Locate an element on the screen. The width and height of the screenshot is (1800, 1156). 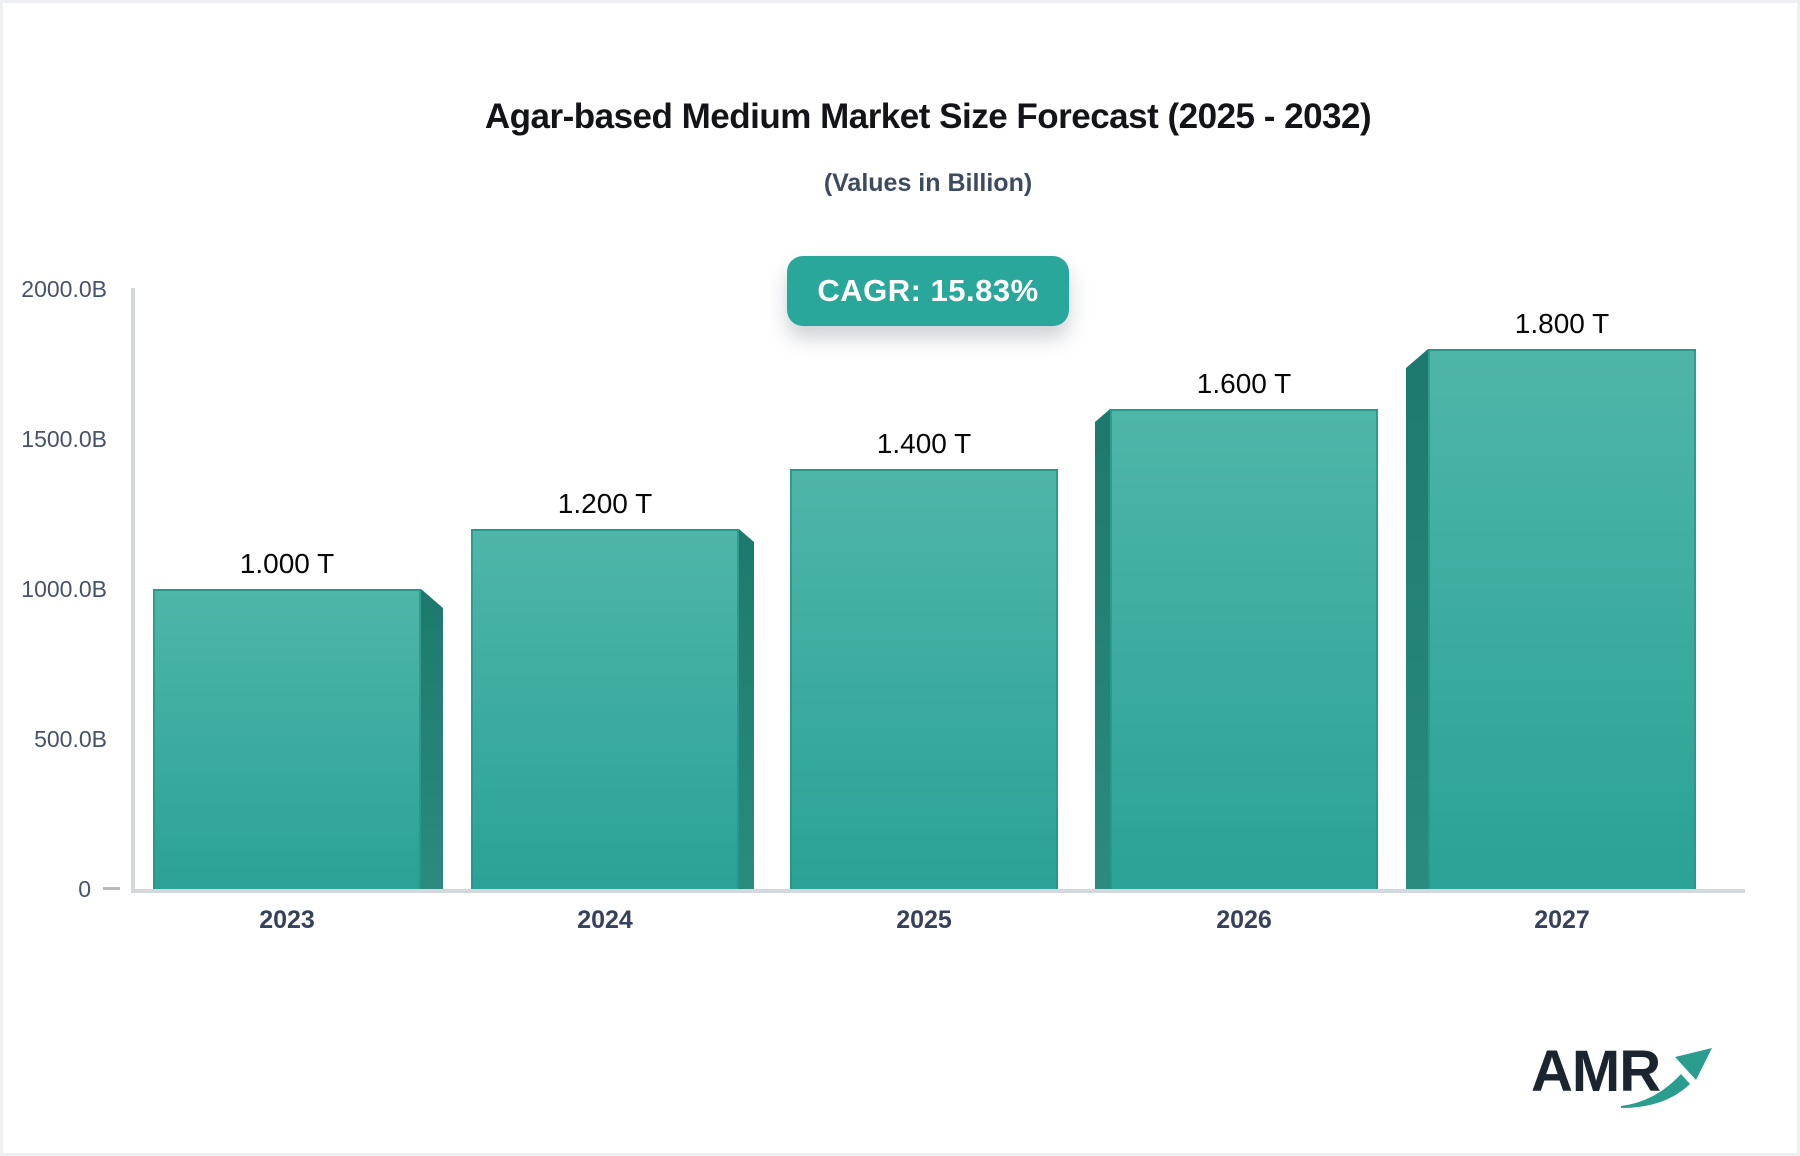
y-axis-tick-label: 2000.0B is located at coordinates (64, 289).